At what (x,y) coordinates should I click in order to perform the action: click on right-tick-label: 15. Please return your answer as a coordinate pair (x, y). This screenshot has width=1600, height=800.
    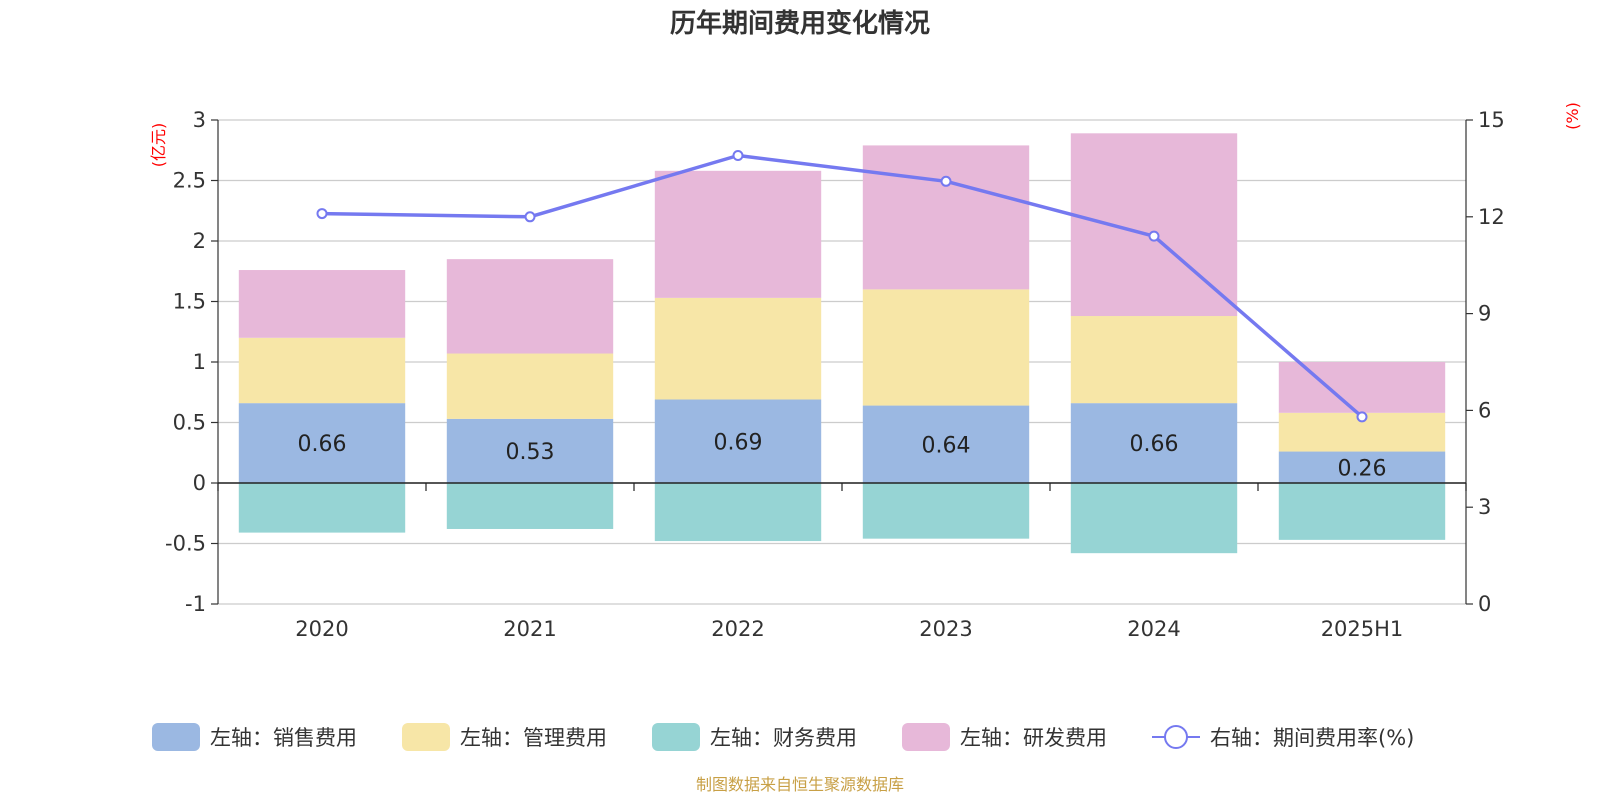
    Looking at the image, I should click on (1491, 120).